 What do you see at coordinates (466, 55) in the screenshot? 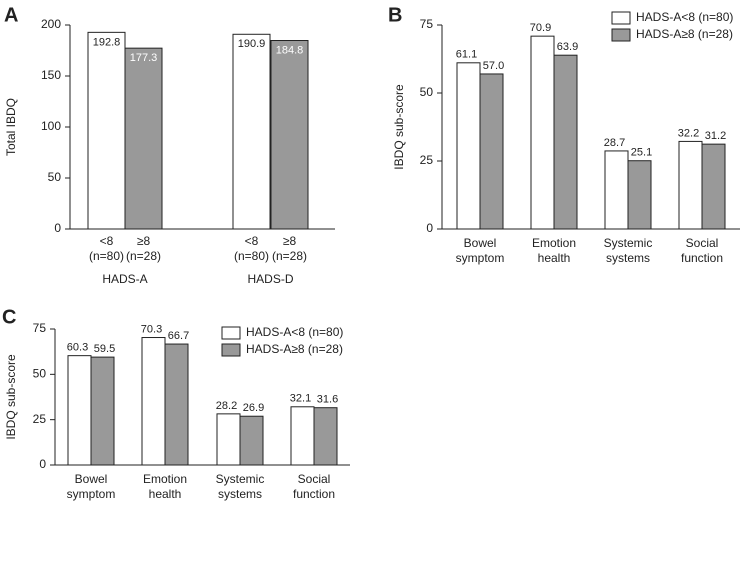
I see `value-label: 61.1` at bounding box center [466, 55].